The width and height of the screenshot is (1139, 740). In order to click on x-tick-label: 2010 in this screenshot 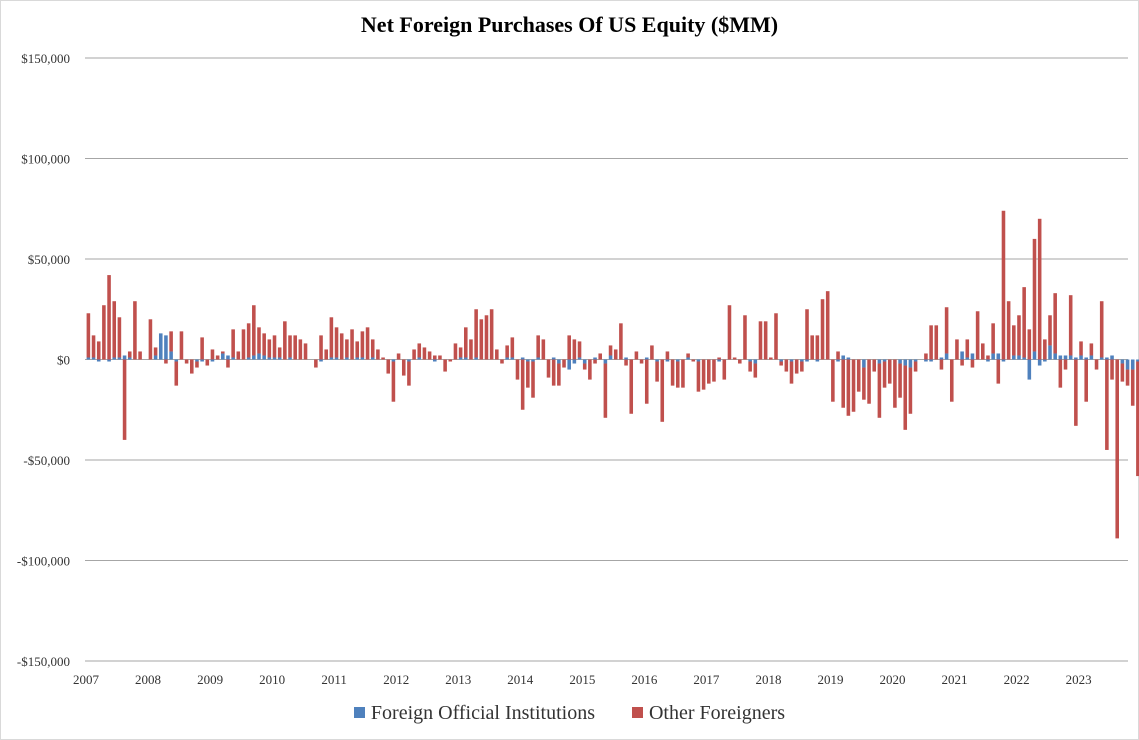, I will do `click(272, 679)`.